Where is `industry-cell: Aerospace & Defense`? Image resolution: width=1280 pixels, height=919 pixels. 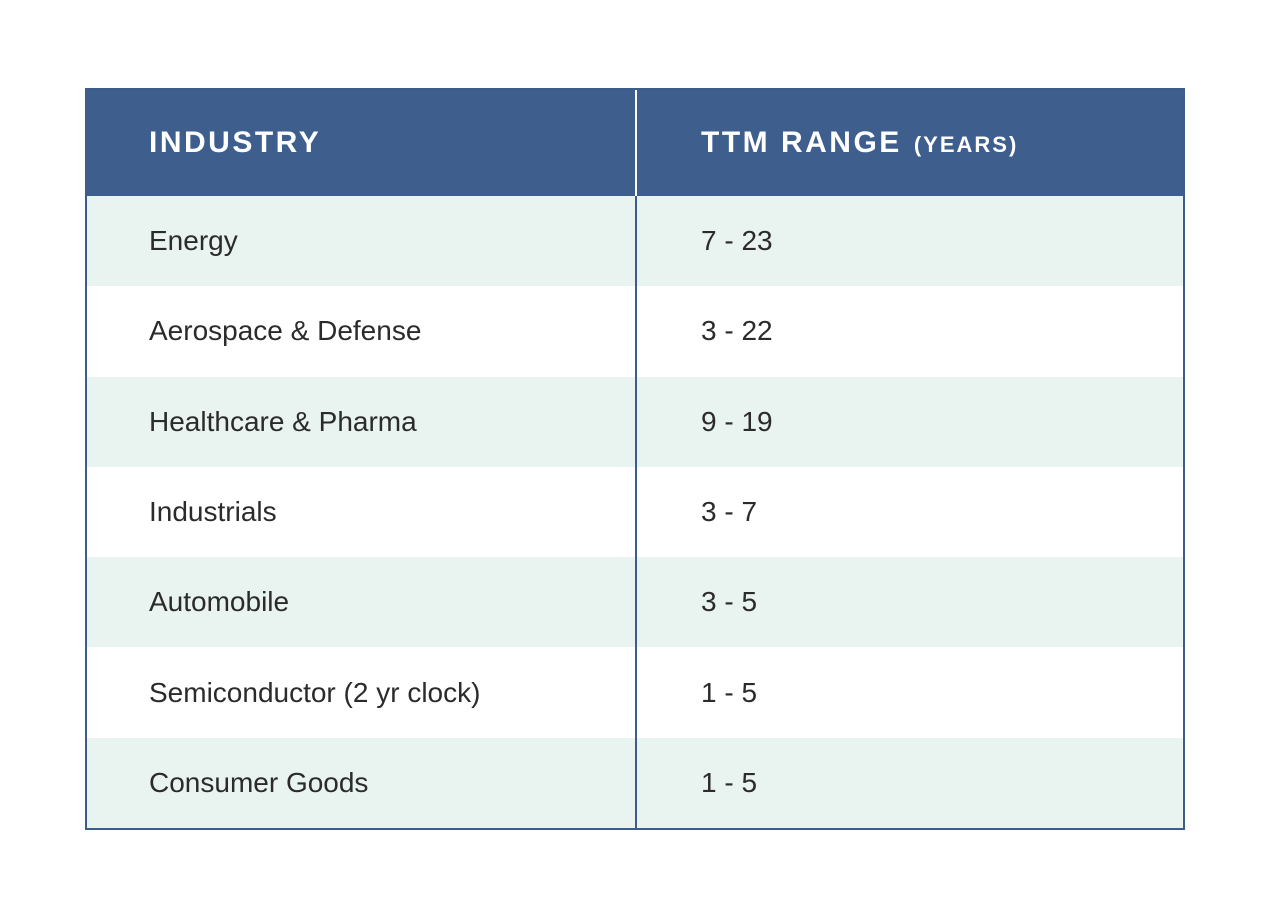
industry-cell: Aerospace & Defense is located at coordinates (285, 331).